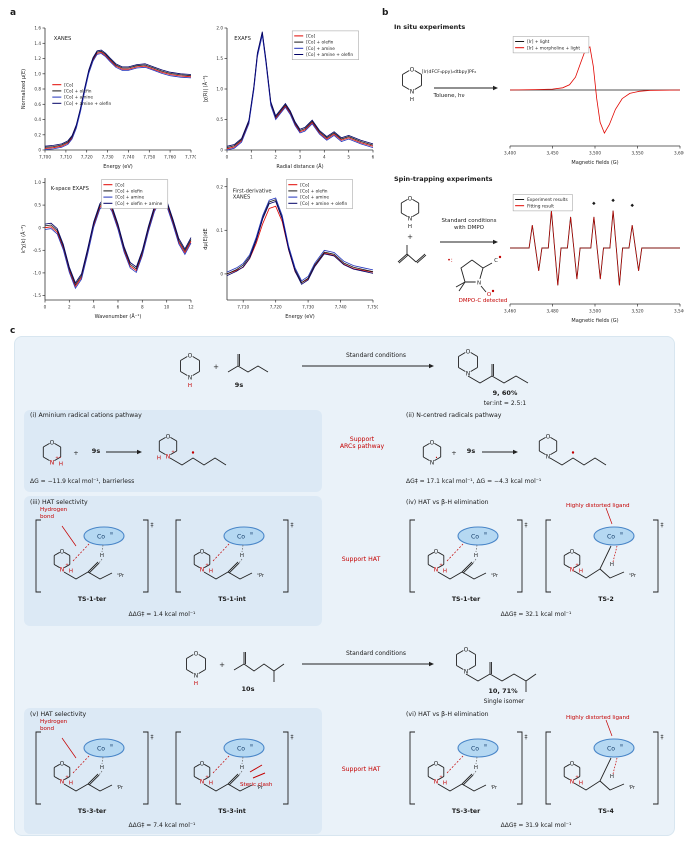 Image resolution: width=689 pixels, height=848 pixels. What do you see at coordinates (63, 39) in the screenshot?
I see `svg-text: XANES` at bounding box center [63, 39].